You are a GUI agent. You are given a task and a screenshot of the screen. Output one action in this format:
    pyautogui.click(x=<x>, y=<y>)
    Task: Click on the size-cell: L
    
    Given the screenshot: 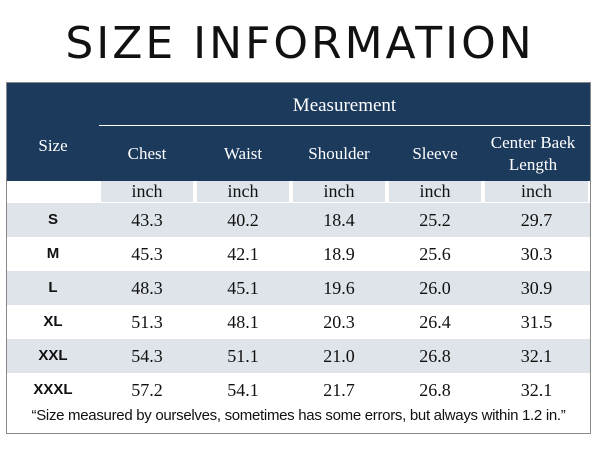 What is the action you would take?
    pyautogui.click(x=53, y=287)
    